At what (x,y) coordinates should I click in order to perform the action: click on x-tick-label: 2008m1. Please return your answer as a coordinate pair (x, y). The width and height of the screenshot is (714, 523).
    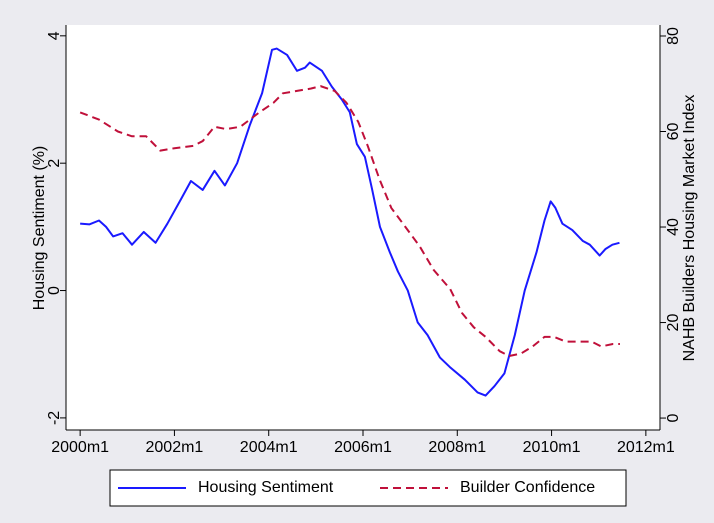
    Looking at the image, I should click on (457, 447).